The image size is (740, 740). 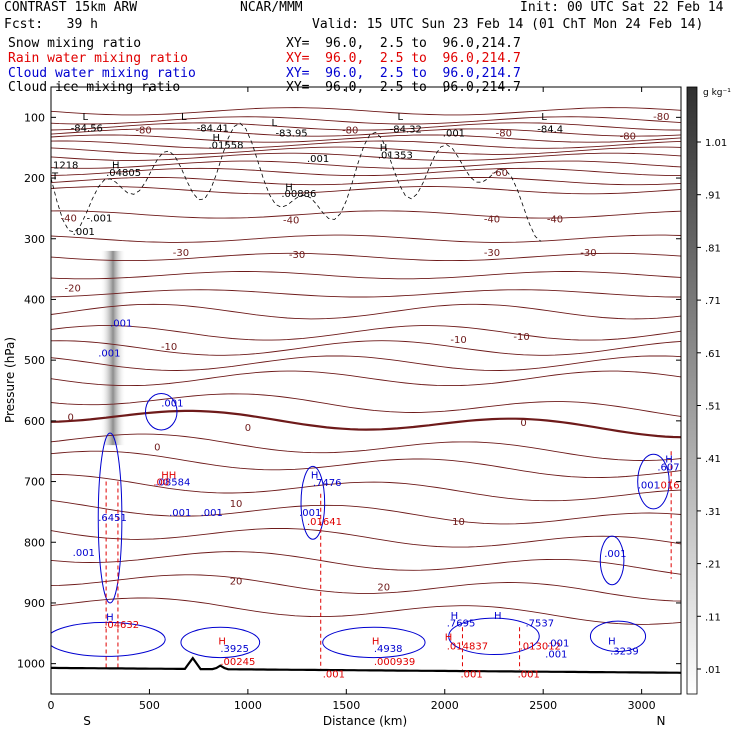 I want to click on field-name-rain: Rain water mixing ratio, so click(x=98, y=58).